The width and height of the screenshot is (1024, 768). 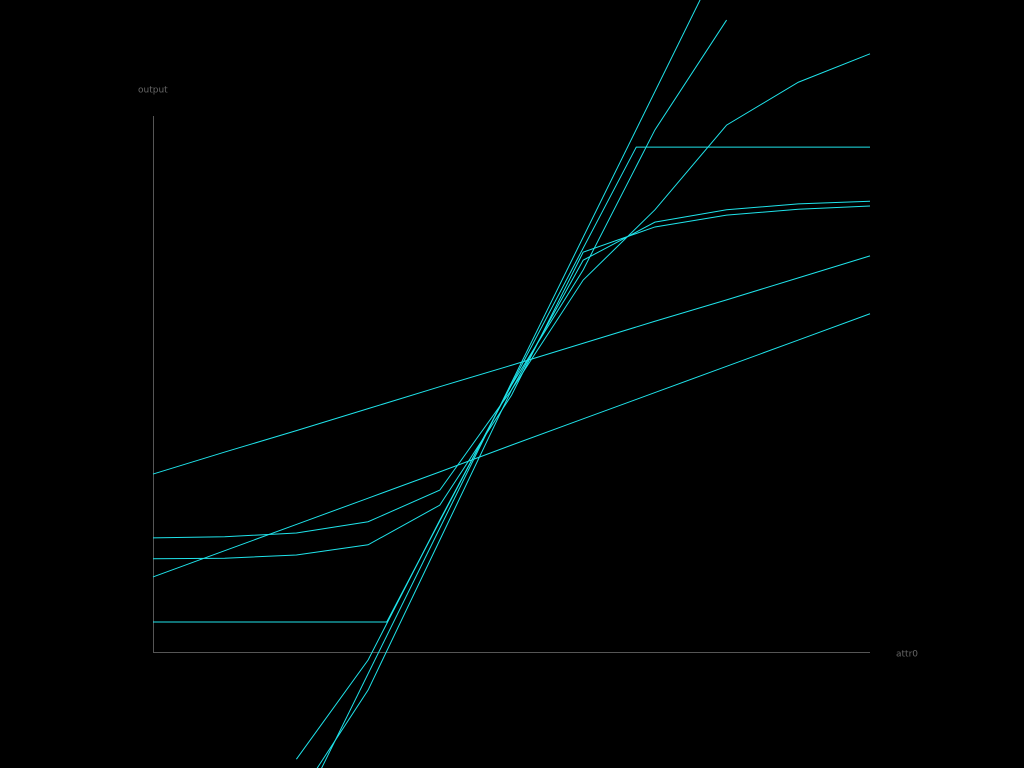 I want to click on y-axis-label: output, so click(x=153, y=91).